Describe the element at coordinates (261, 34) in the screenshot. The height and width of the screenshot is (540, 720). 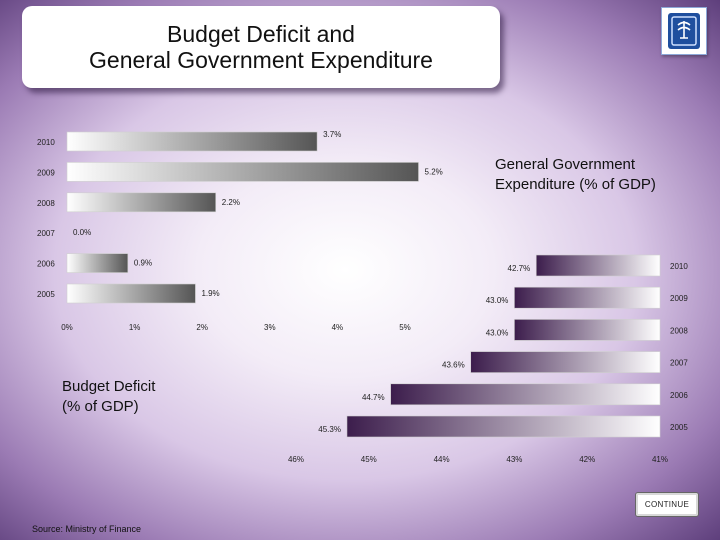
I see `slide-title-line-1: Budget Deficit and` at that location.